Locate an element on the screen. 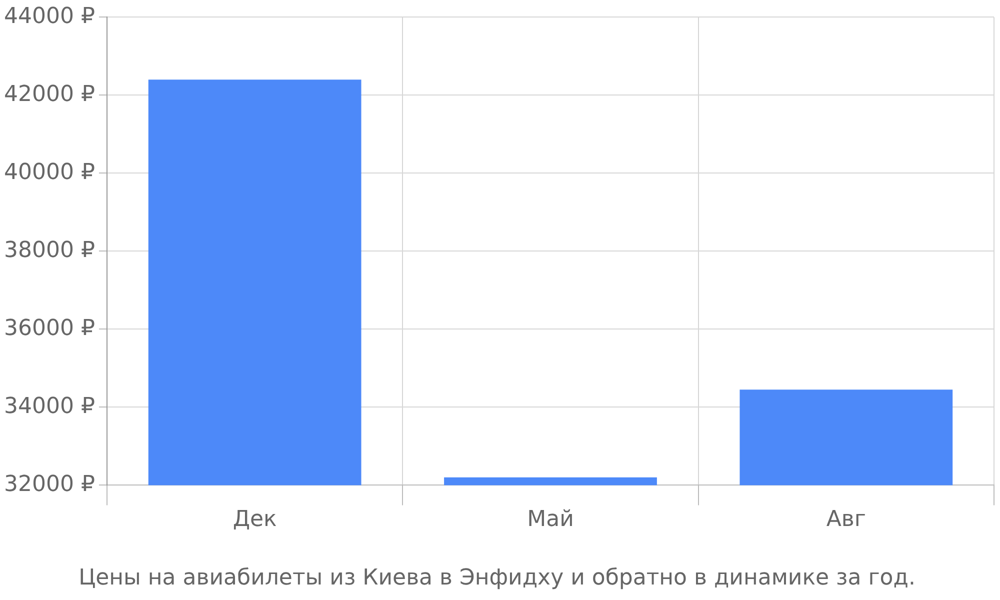 The image size is (1000, 600). y-tick-label: 38000 ₽ is located at coordinates (49, 250).